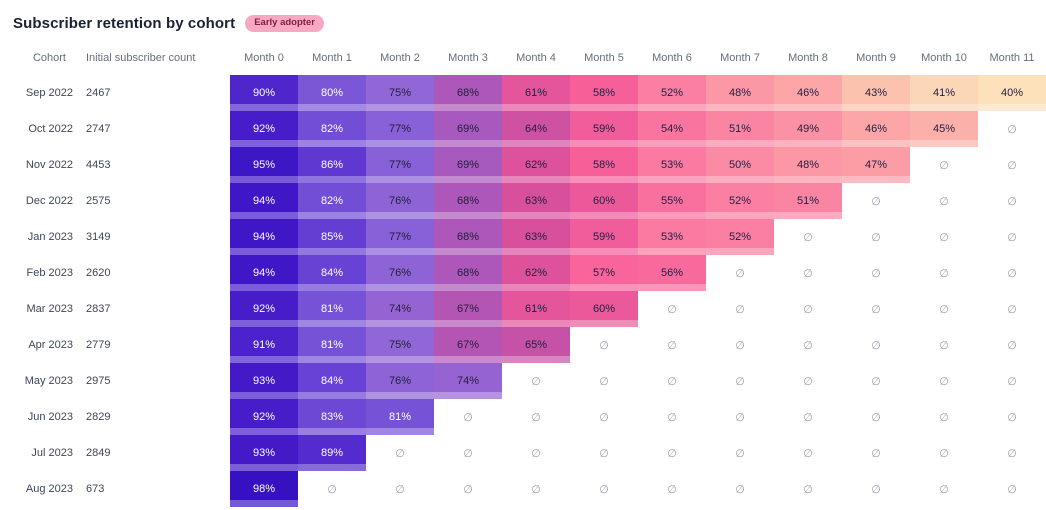  What do you see at coordinates (332, 273) in the screenshot?
I see `retention-cell: 84%` at bounding box center [332, 273].